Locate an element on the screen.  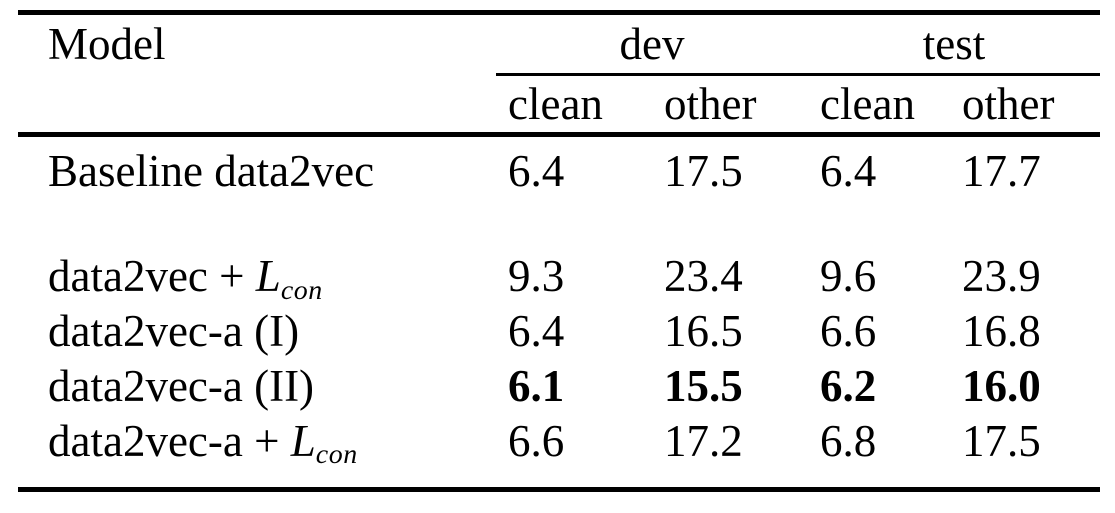
table-row-data2vec-lcon: data2vec + Lcon 9.3 23.4 9.6 23.9 is located at coordinates (559, 276).